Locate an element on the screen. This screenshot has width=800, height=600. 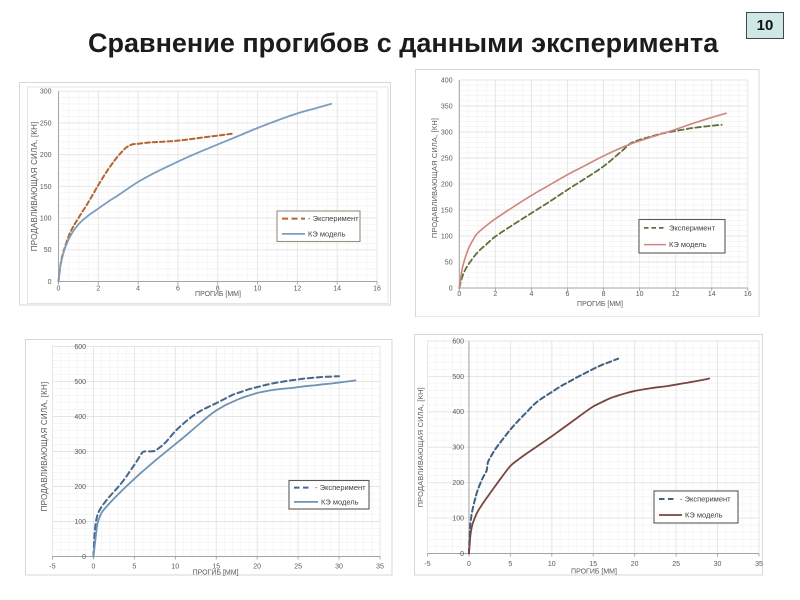
svg-text: Эксперимент is located at coordinates (692, 227).